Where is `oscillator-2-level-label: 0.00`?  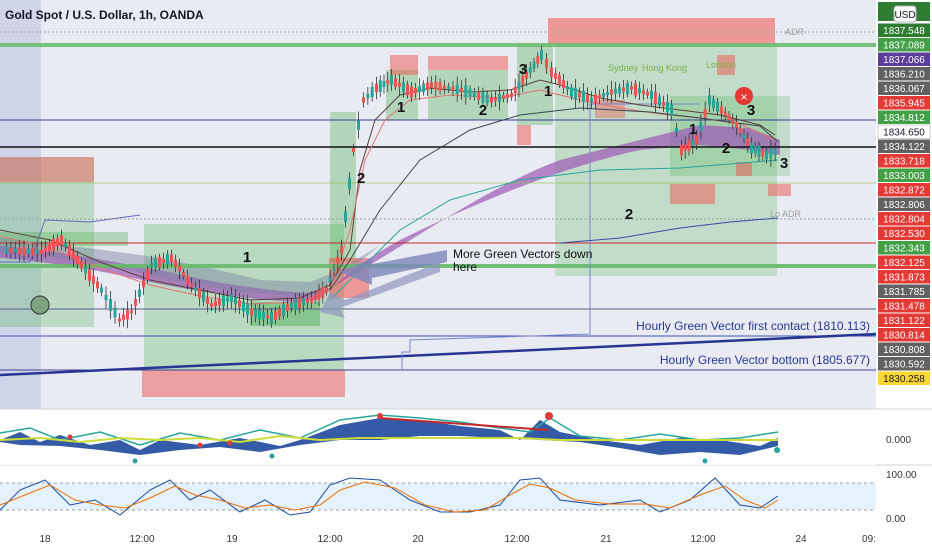
oscillator-2-level-label: 0.00 is located at coordinates (896, 519).